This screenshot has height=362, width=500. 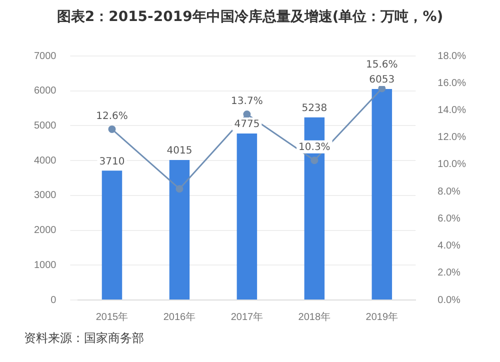 I want to click on data-label: 5238, so click(x=315, y=108).